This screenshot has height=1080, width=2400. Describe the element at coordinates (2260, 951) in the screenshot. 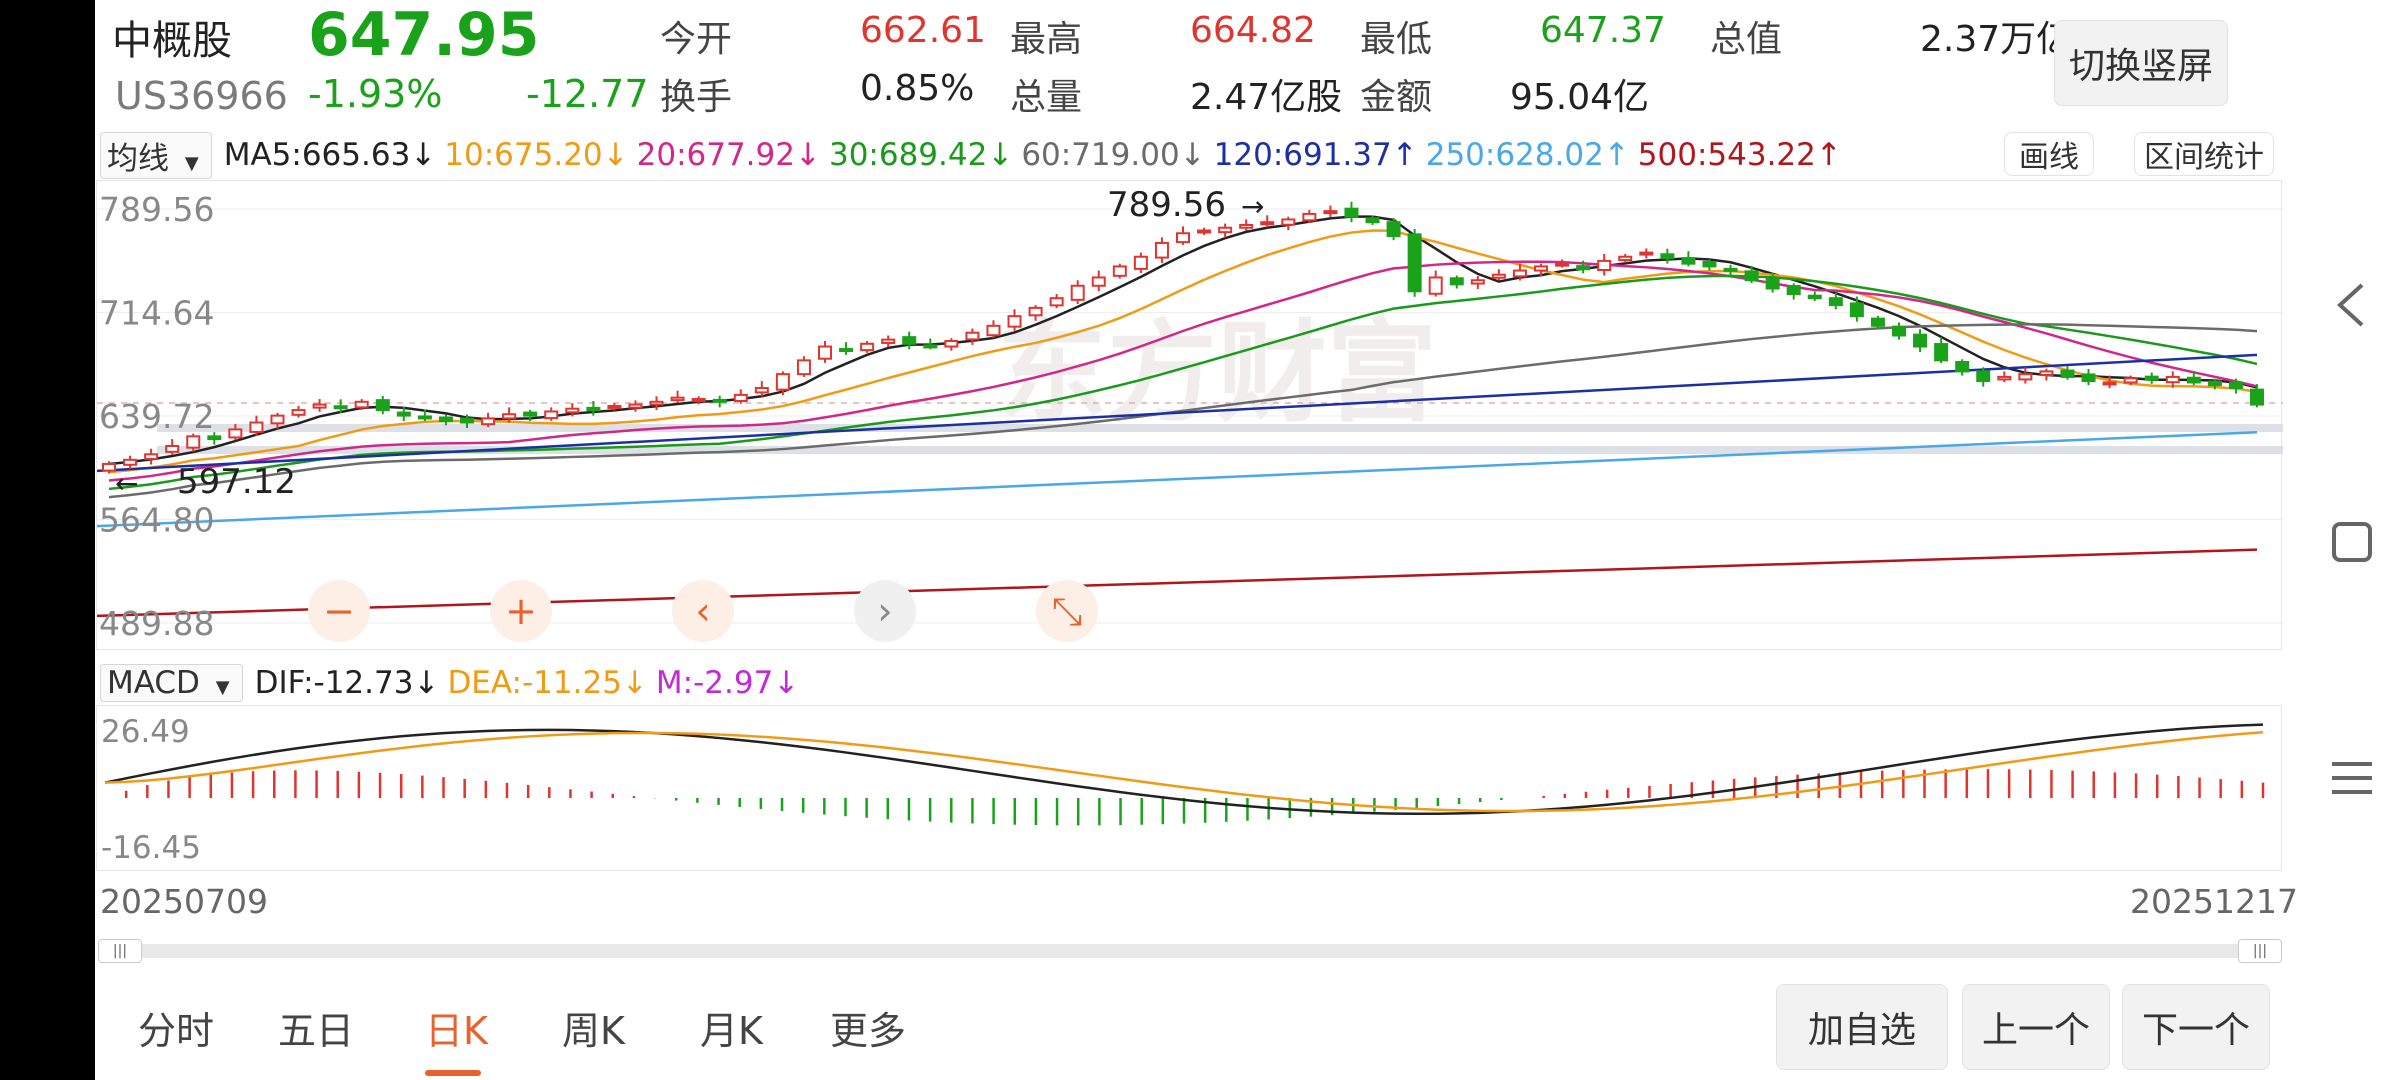

I see `scroll-handle-right: |||` at that location.